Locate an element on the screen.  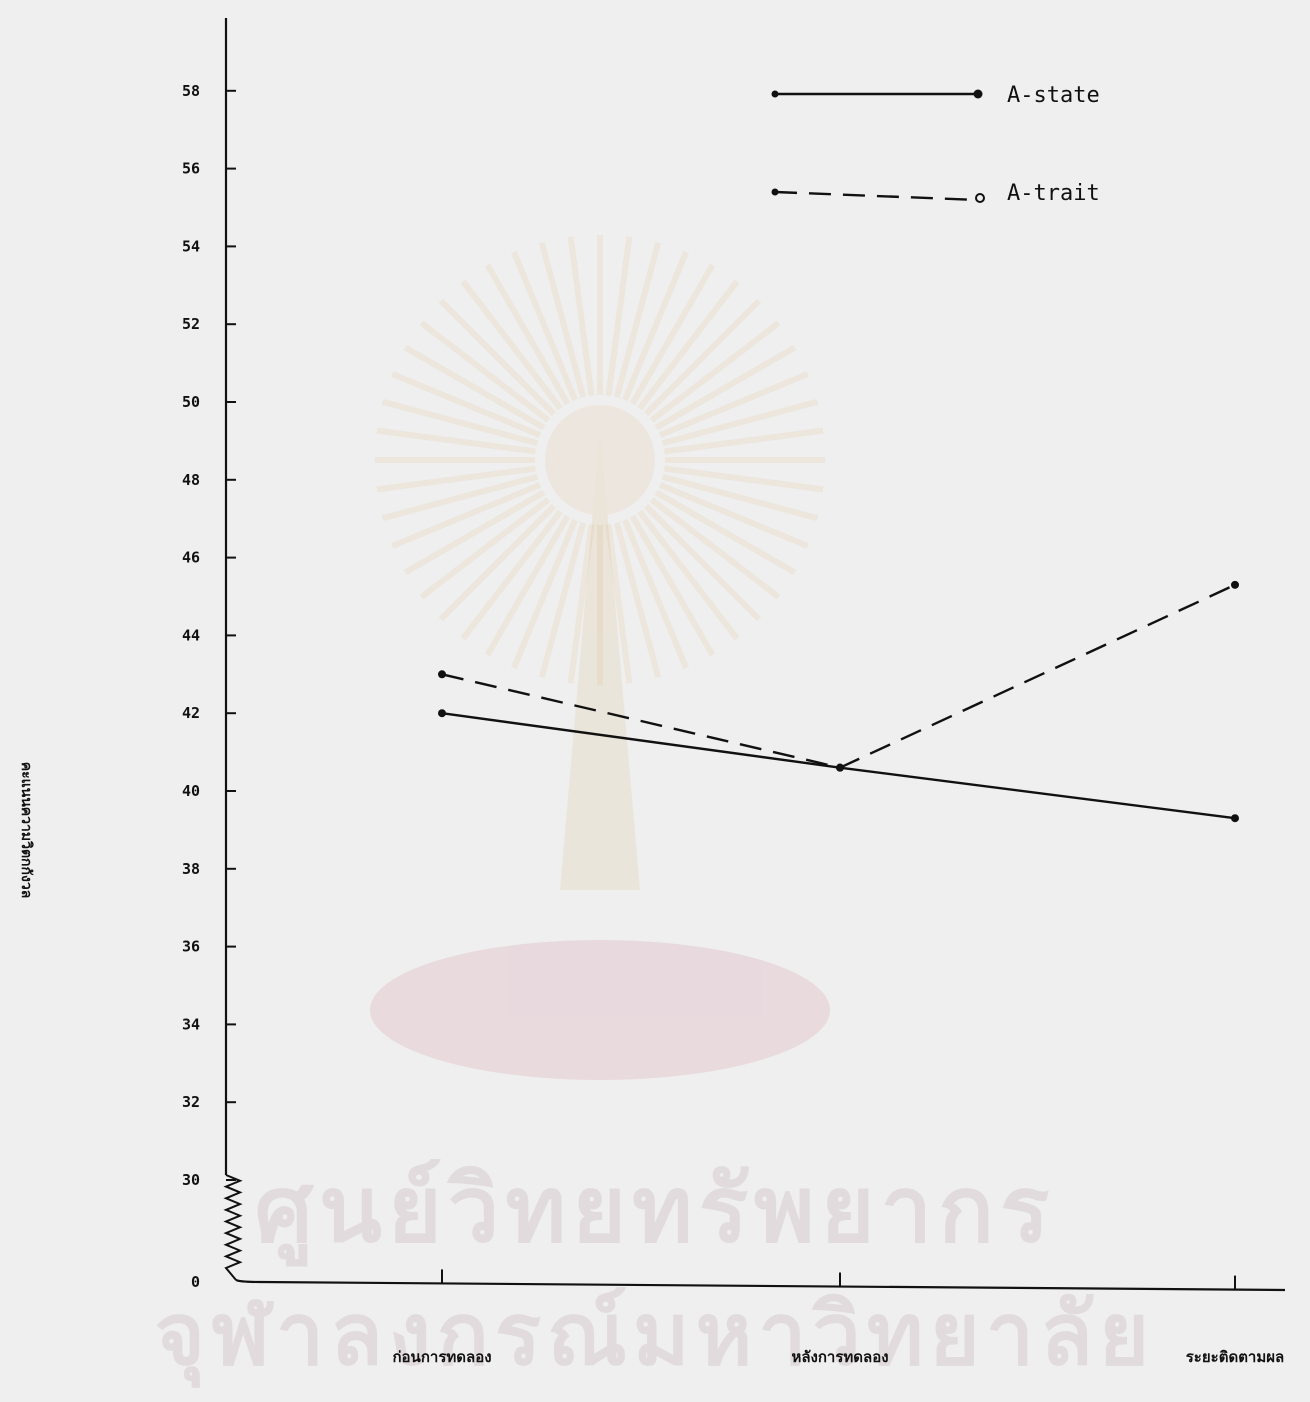
watermark-rays is located at coordinates (600, 460).